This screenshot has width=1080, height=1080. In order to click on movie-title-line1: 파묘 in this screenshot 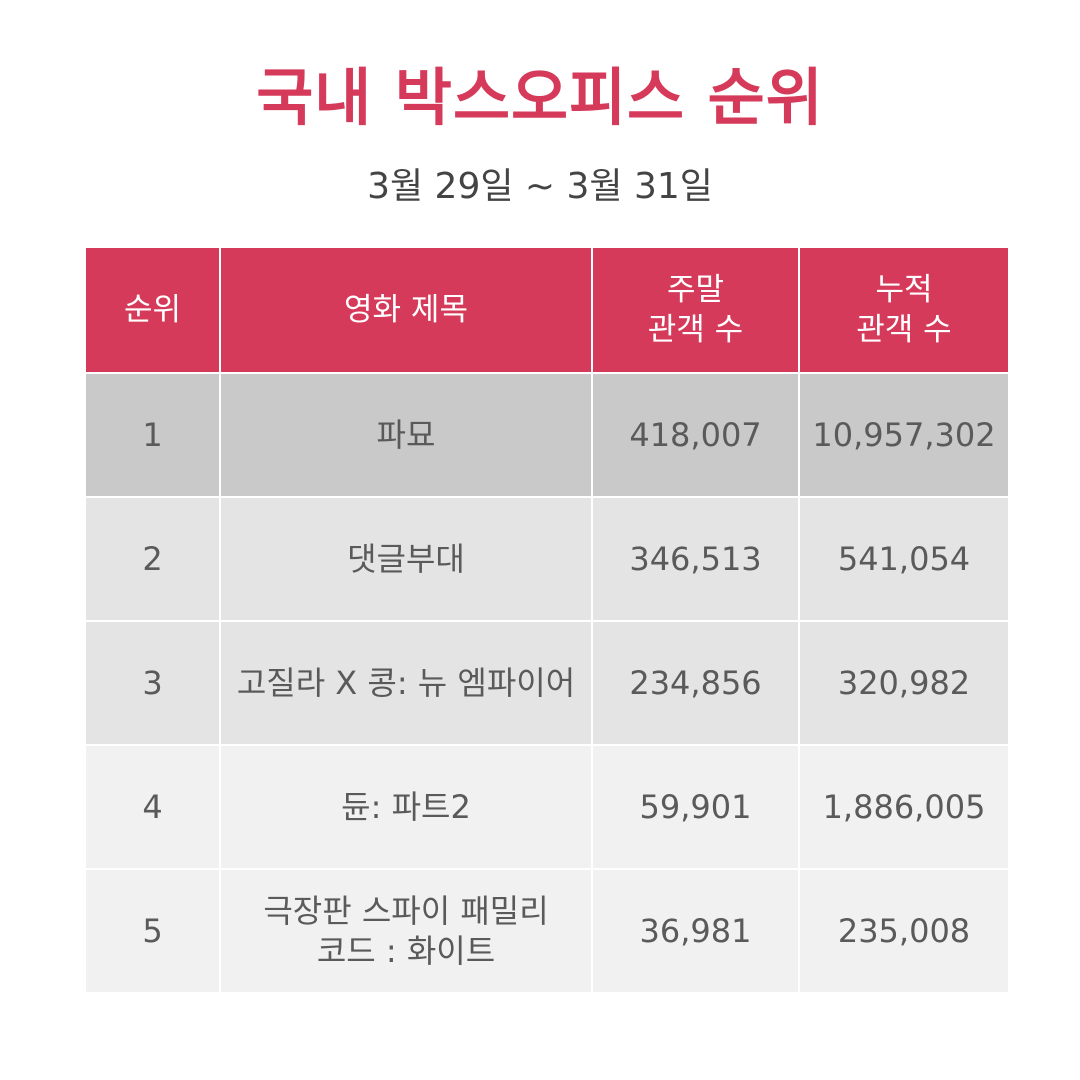, I will do `click(406, 435)`.